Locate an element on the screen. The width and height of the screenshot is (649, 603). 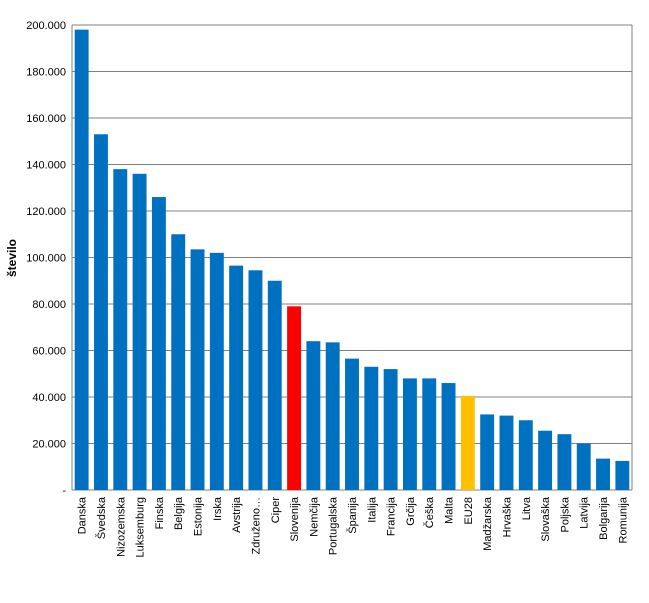
x-tick-label: Švedska is located at coordinates (101, 517).